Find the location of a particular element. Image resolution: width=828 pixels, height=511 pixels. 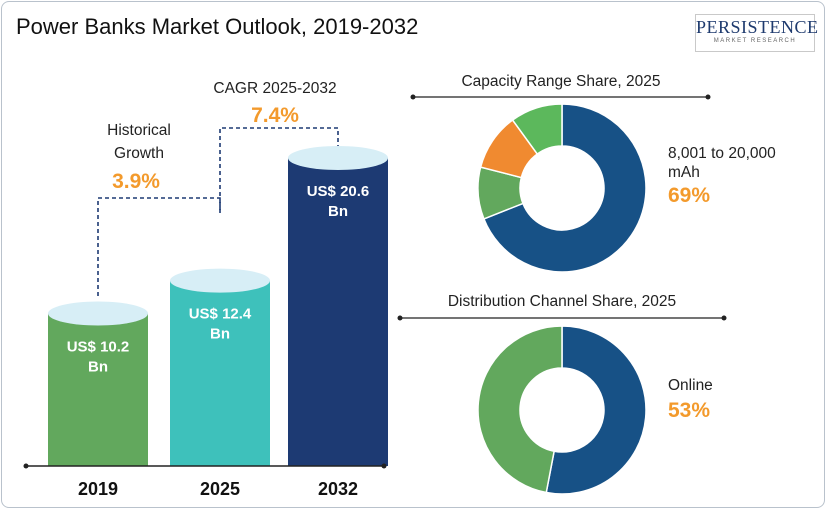

bar-cap-2019 is located at coordinates (98, 313).